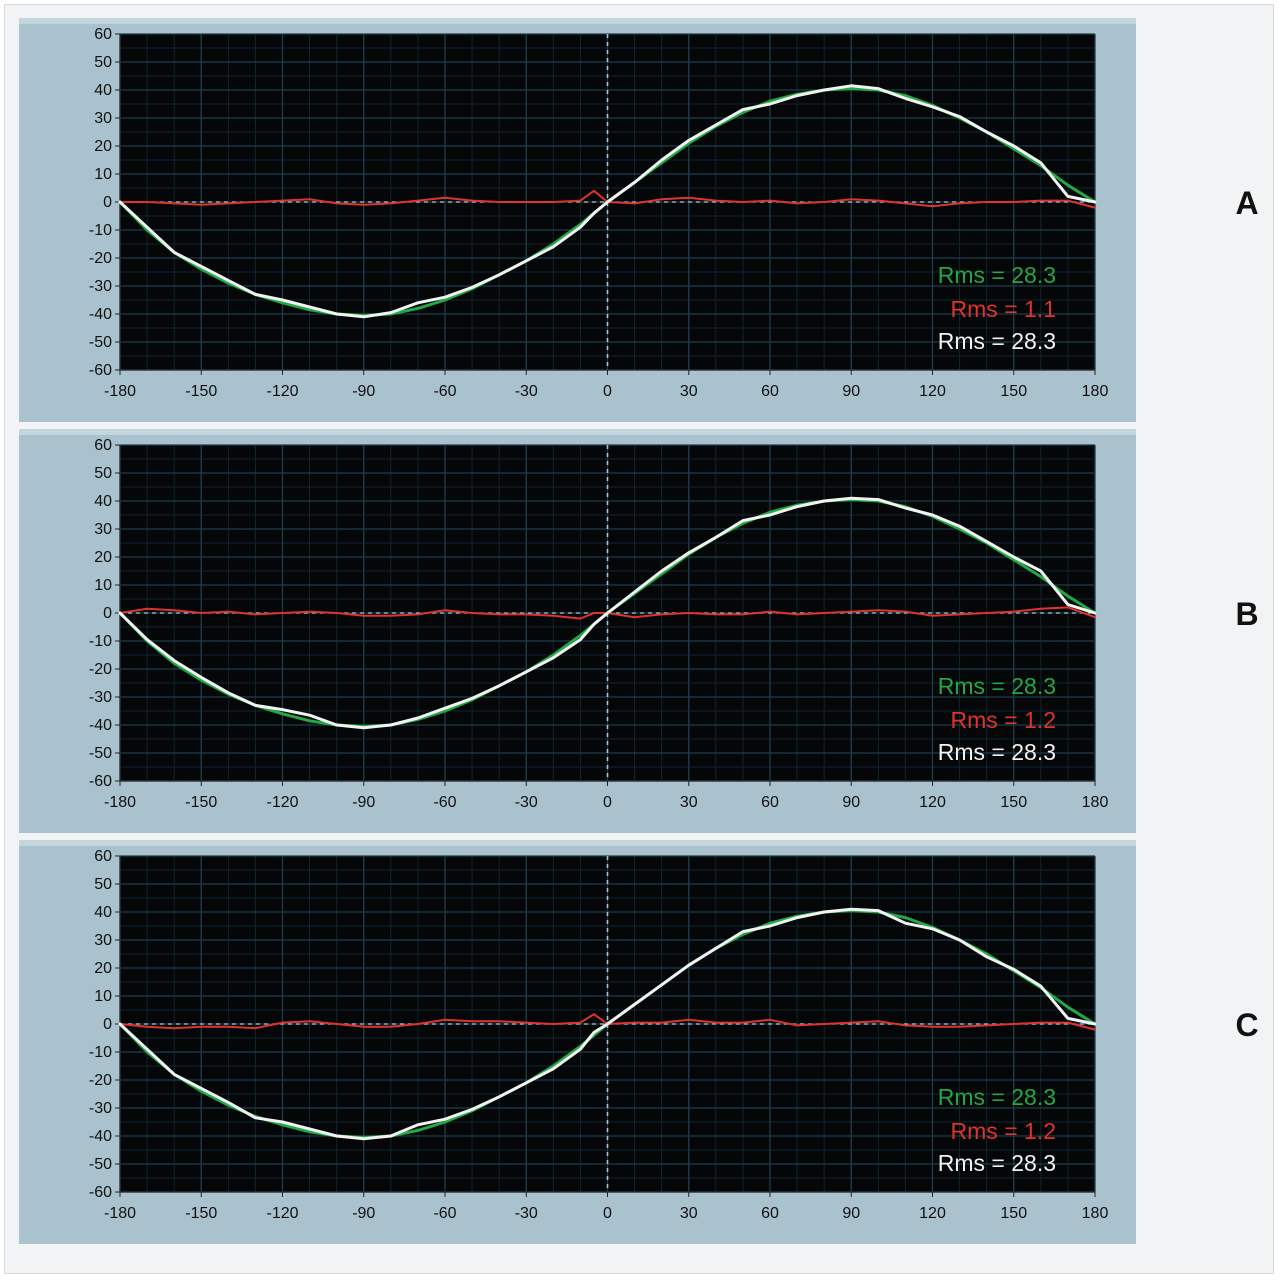 This screenshot has width=1280, height=1280. Describe the element at coordinates (1246, 614) in the screenshot. I see `panel-label: B` at that location.